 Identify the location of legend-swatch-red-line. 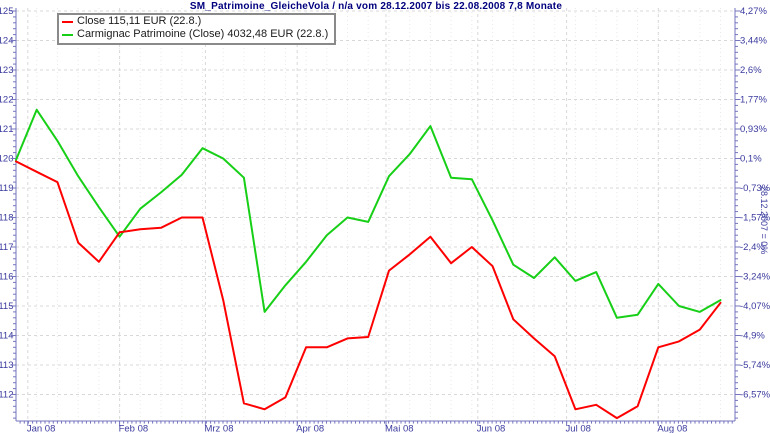
(67, 21).